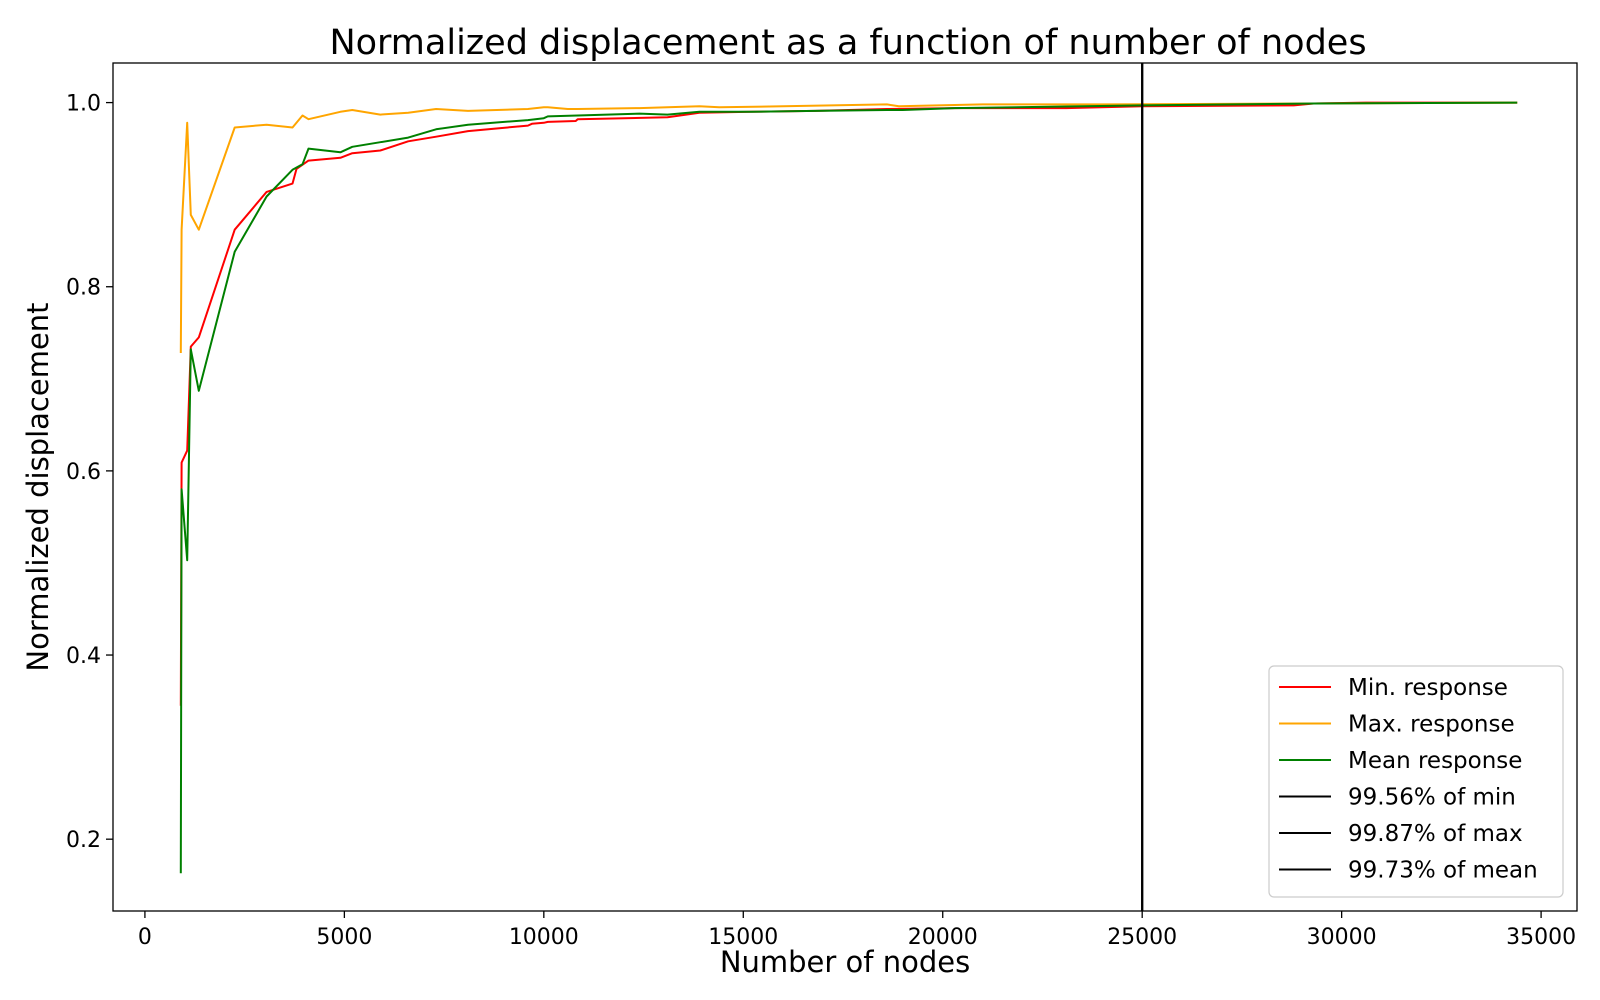 This screenshot has width=1600, height=1000. What do you see at coordinates (38, 486) in the screenshot?
I see `y-axis-title: Normalized displacement` at bounding box center [38, 486].